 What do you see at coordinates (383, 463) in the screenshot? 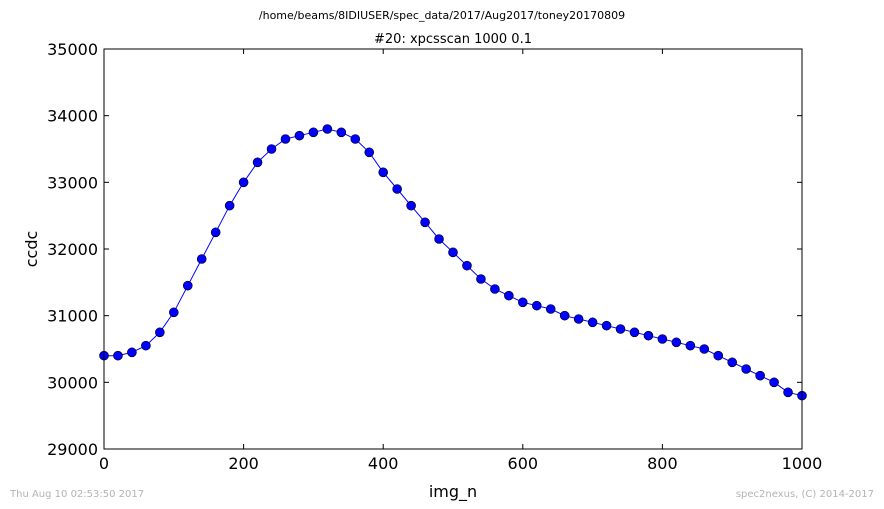
I see `x-tick-label: 400` at bounding box center [383, 463].